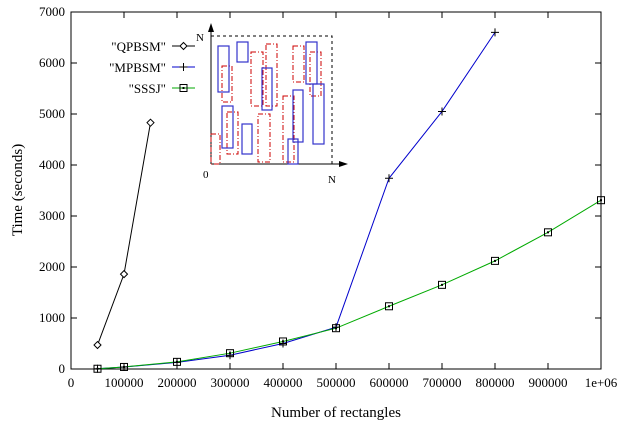  I want to click on legend-label: "MPBSM", so click(137, 67).